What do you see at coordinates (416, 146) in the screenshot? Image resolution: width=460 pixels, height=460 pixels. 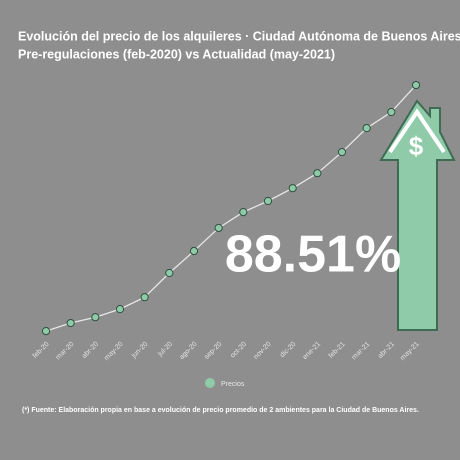 I see `arrow-label: $` at bounding box center [416, 146].